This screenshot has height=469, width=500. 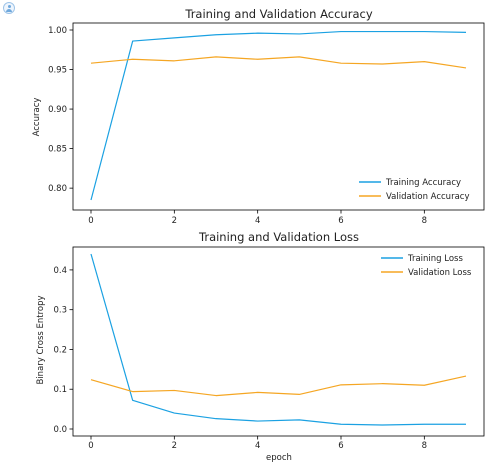 I want to click on accuracy-x-tick-label: 0, so click(x=90, y=221).